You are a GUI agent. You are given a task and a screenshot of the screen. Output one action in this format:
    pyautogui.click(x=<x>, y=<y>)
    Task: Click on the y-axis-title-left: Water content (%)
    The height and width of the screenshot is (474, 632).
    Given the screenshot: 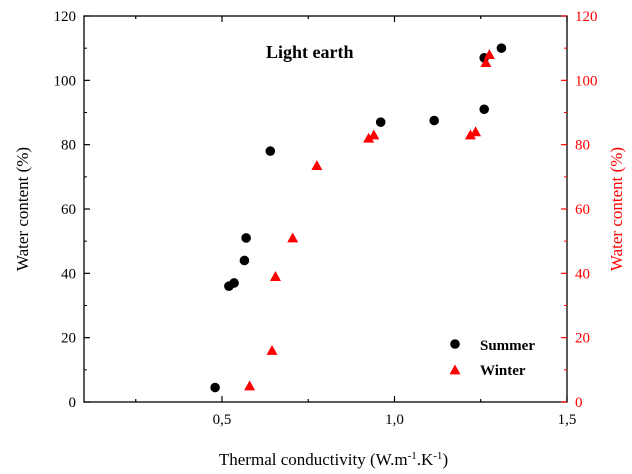 What is the action you would take?
    pyautogui.click(x=22, y=209)
    